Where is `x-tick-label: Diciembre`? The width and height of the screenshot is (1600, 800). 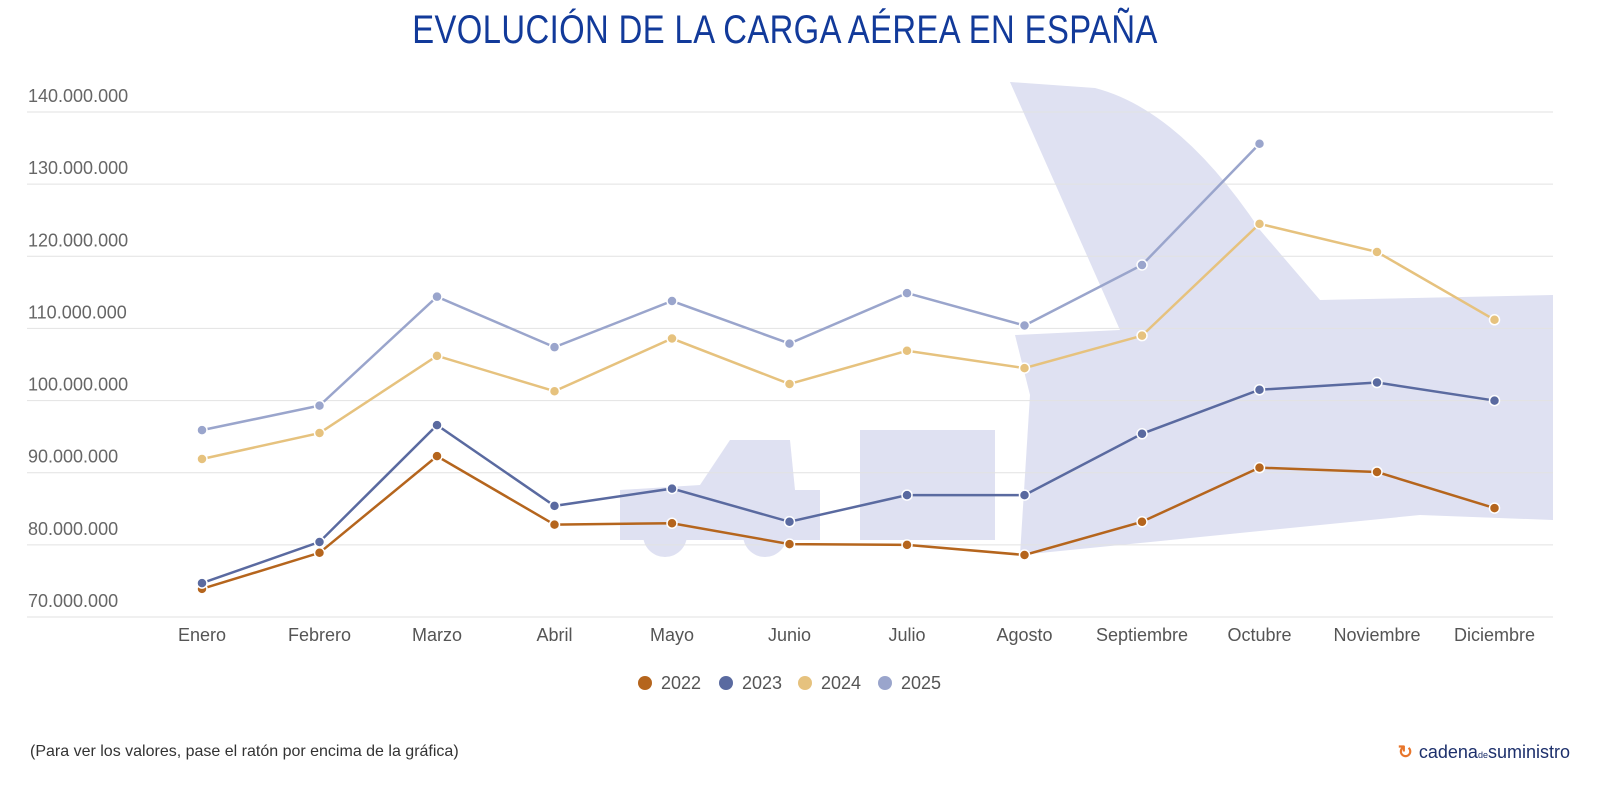 x-tick-label: Diciembre is located at coordinates (1494, 635).